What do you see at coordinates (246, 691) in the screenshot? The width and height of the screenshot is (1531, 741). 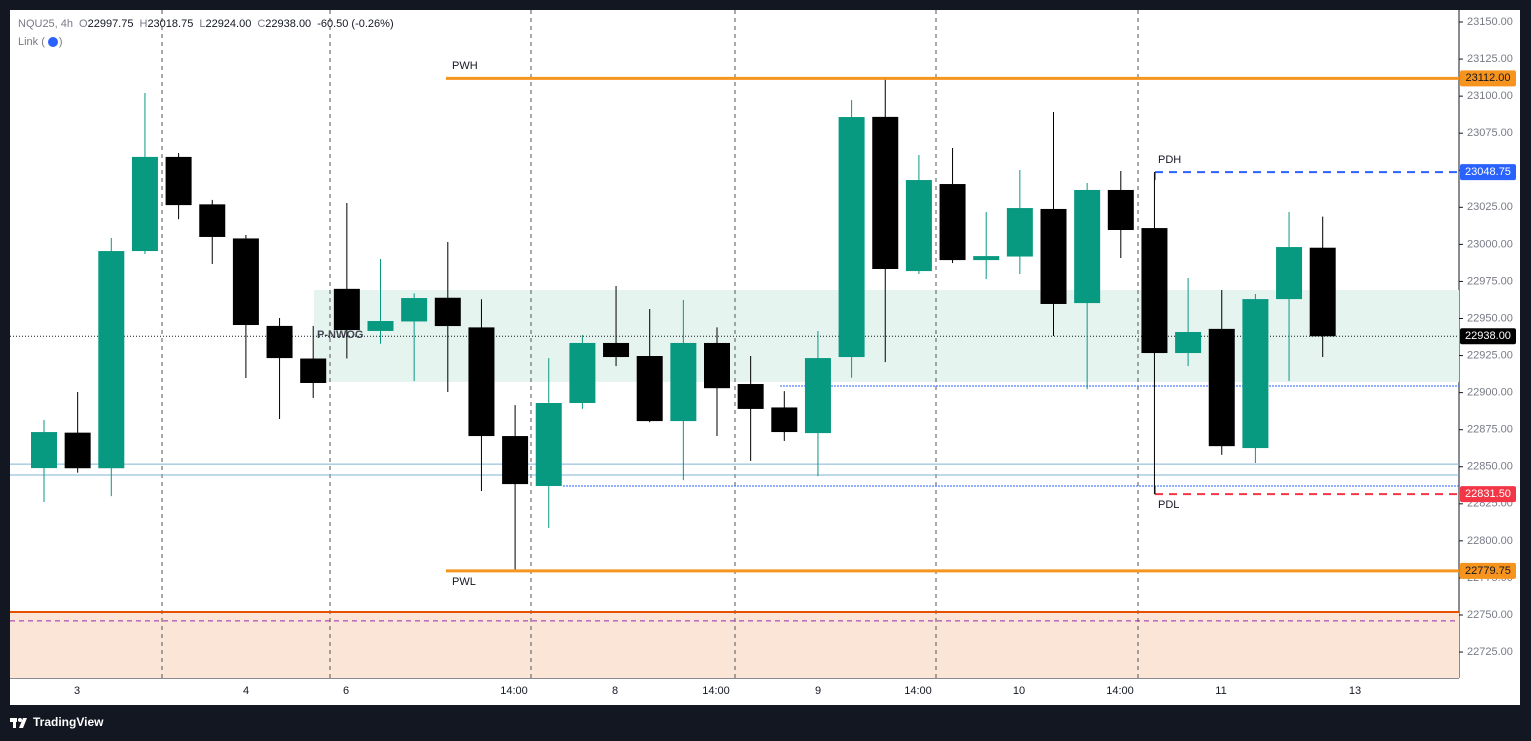 I see `x-tick-label: 4` at bounding box center [246, 691].